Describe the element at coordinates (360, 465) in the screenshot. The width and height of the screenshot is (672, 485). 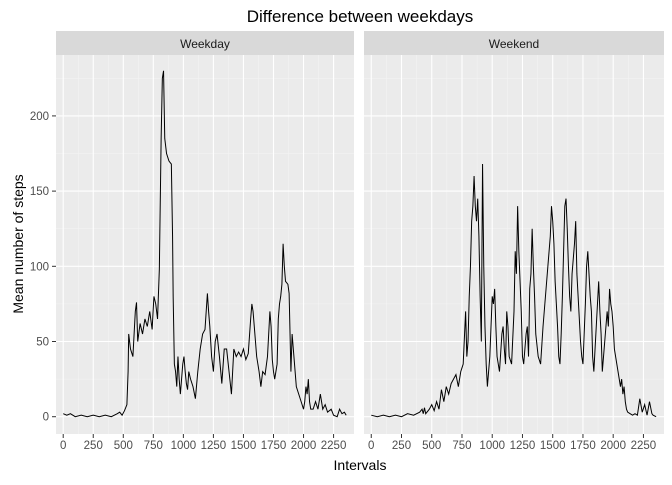
I see `x-axis-label: Intervals` at that location.